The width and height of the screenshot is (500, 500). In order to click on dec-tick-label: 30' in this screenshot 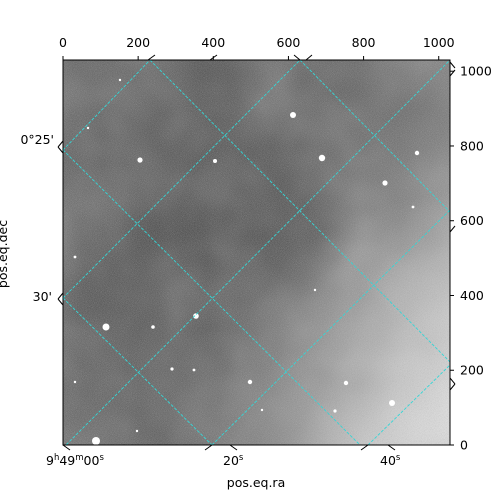, I will do `click(42, 296)`.